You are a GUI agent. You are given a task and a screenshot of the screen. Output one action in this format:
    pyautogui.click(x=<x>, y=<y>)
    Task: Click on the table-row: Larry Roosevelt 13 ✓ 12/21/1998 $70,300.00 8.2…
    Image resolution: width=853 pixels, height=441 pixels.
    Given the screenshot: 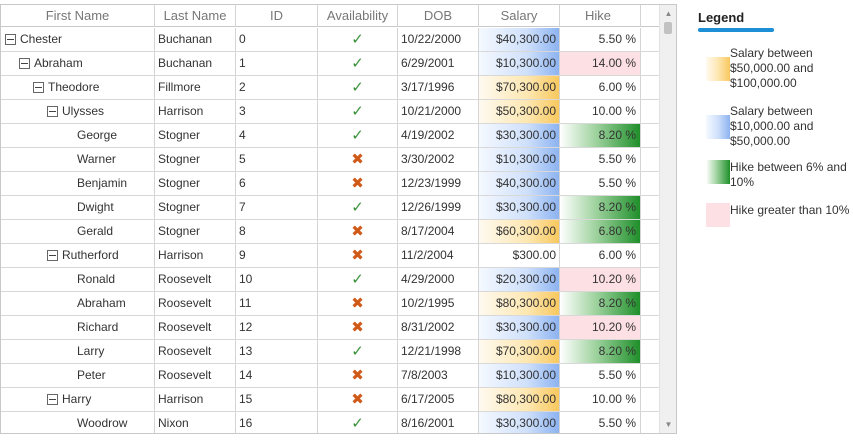 What is the action you would take?
    pyautogui.click(x=330, y=352)
    